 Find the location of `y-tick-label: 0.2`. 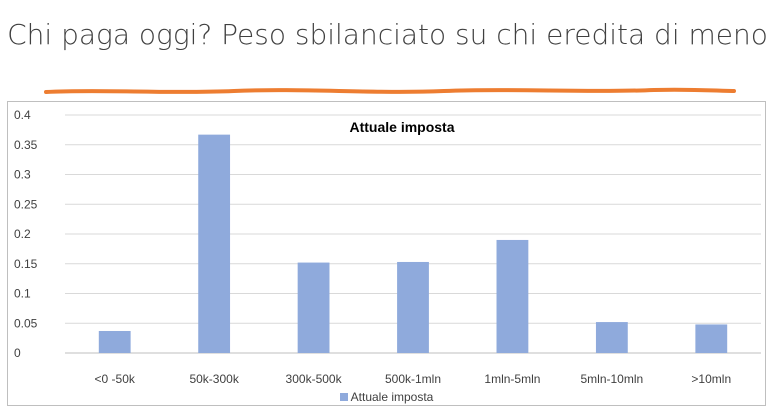

y-tick-label: 0.2 is located at coordinates (22, 234).